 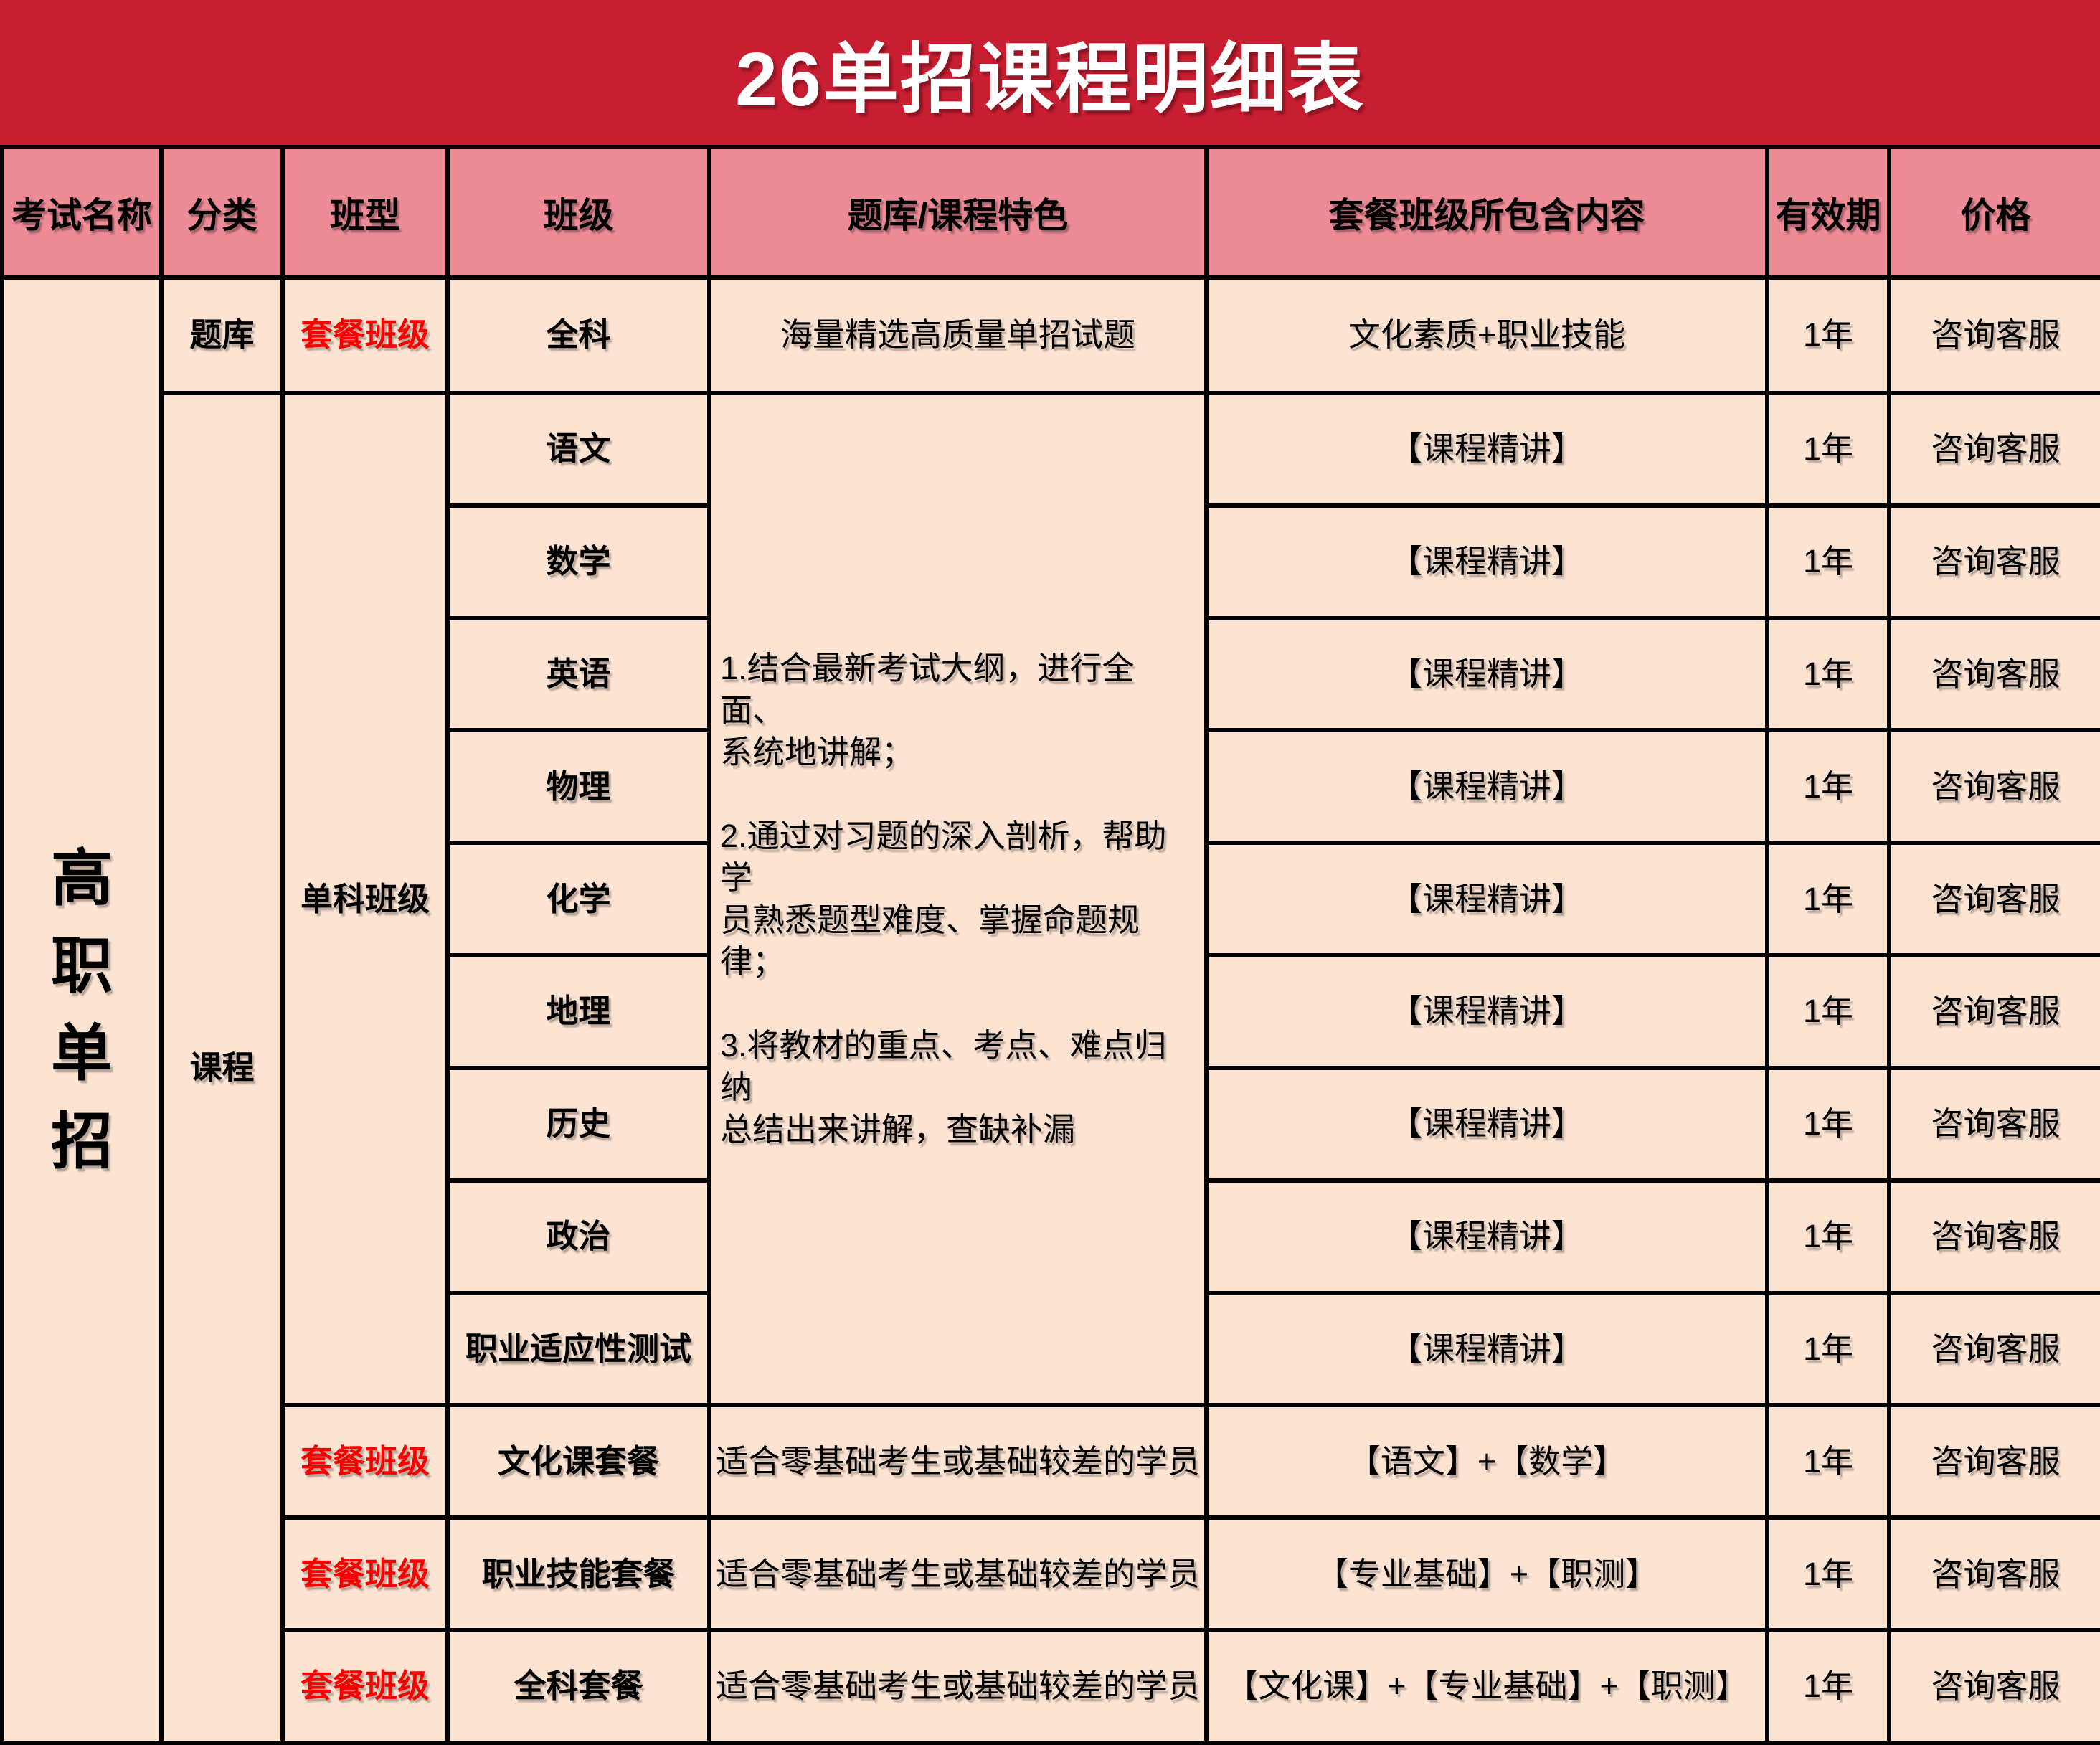 What do you see at coordinates (222, 1068) in the screenshot?
I see `category-course-cell: 课程` at bounding box center [222, 1068].